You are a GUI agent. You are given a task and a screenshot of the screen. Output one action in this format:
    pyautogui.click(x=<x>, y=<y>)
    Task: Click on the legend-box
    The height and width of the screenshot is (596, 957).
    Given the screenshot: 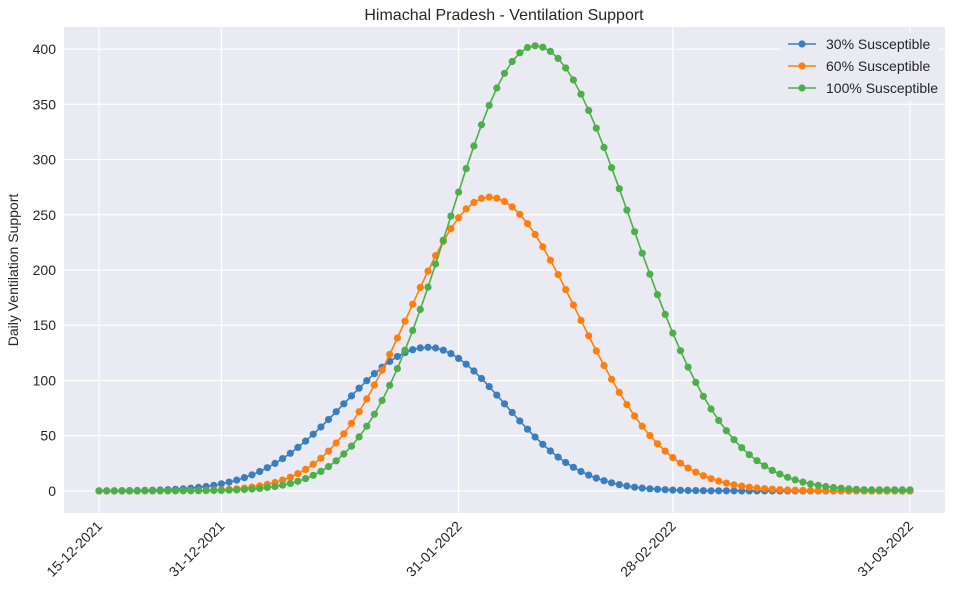 What is the action you would take?
    pyautogui.click(x=859, y=67)
    